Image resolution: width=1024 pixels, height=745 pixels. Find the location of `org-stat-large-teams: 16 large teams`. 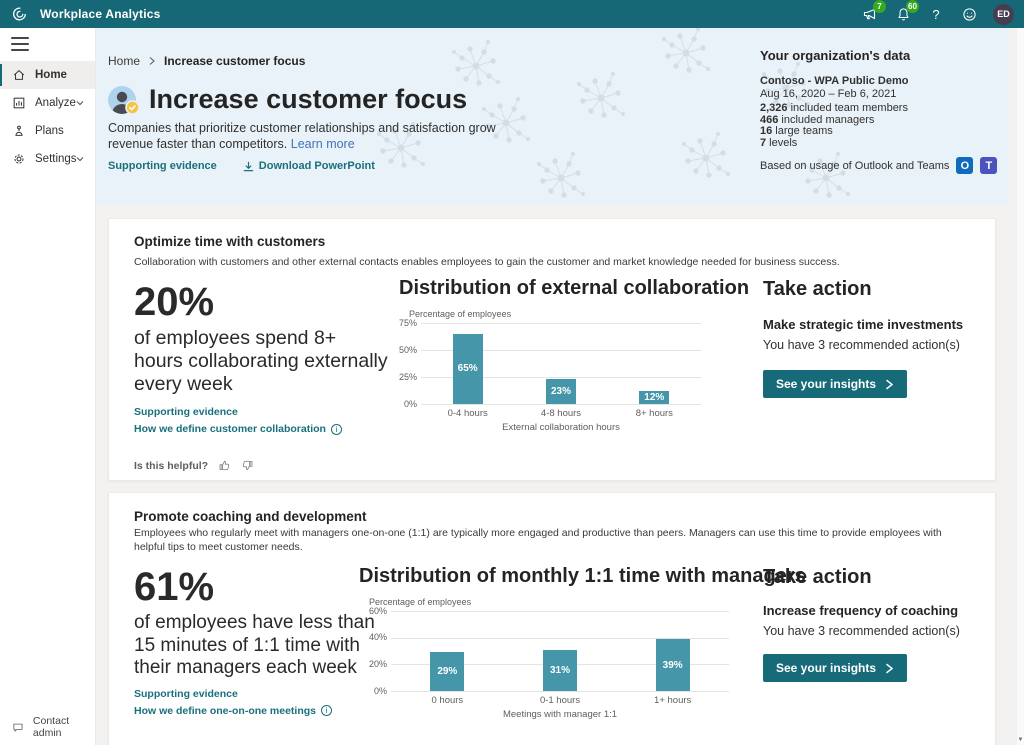

org-stat-large-teams: 16 large teams is located at coordinates (884, 131).